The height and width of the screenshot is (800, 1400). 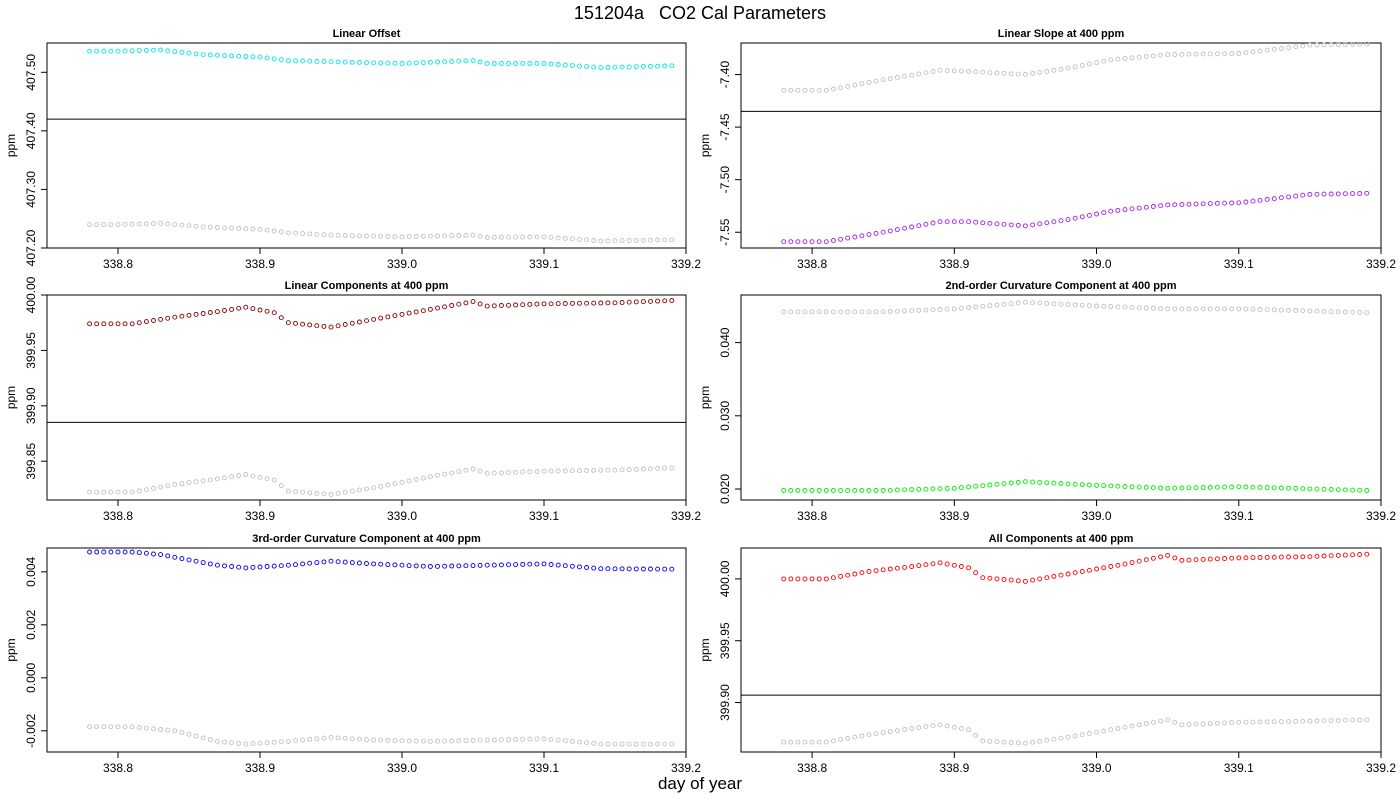 I want to click on x-tick-label: 339.2, so click(x=1381, y=516).